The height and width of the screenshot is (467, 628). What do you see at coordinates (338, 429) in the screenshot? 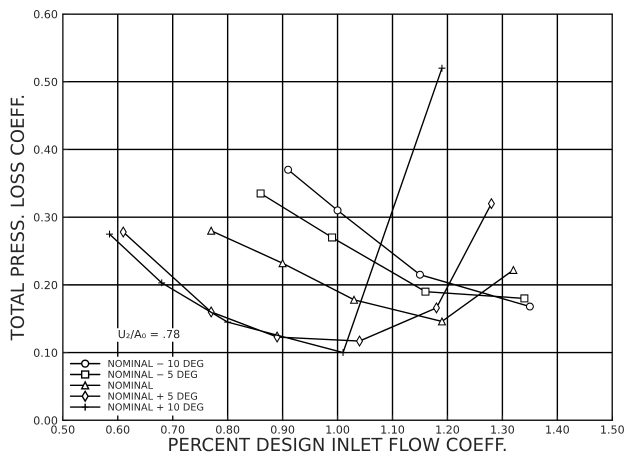
I see `x-tick-label: 1.00` at bounding box center [338, 429].